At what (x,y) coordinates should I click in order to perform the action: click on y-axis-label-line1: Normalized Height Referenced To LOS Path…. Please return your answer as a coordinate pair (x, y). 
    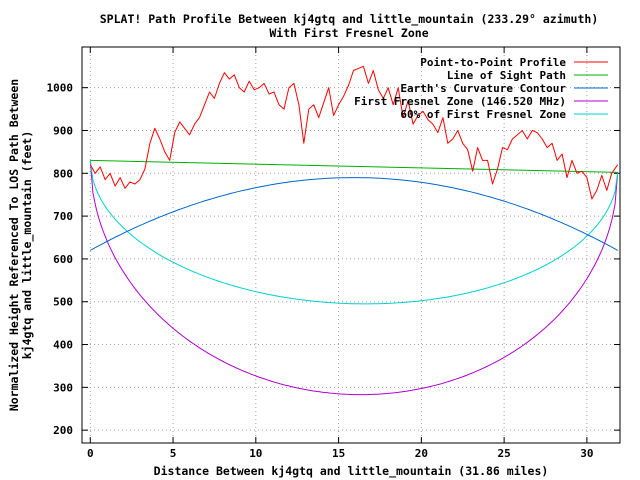
    Looking at the image, I should click on (14, 245).